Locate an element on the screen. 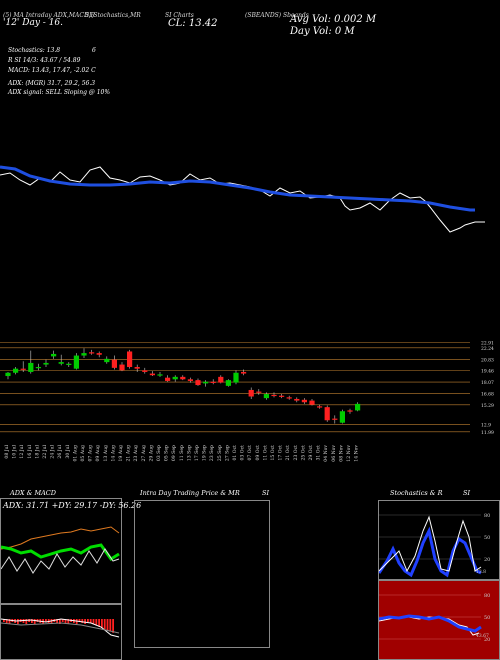  header-dayvol: Day Vol: 0 M is located at coordinates (322, 31).